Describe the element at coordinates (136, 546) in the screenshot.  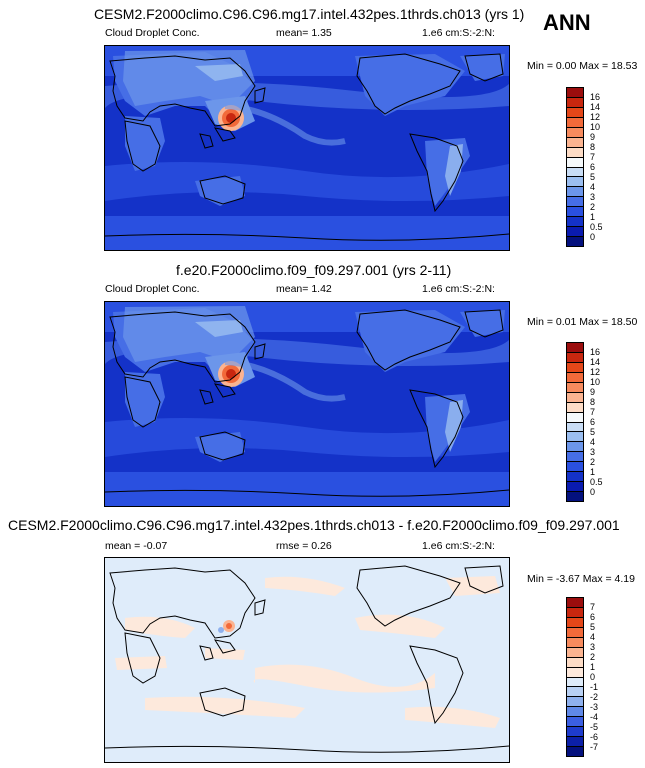
I see `panel-3-mean: mean = -0.07` at that location.